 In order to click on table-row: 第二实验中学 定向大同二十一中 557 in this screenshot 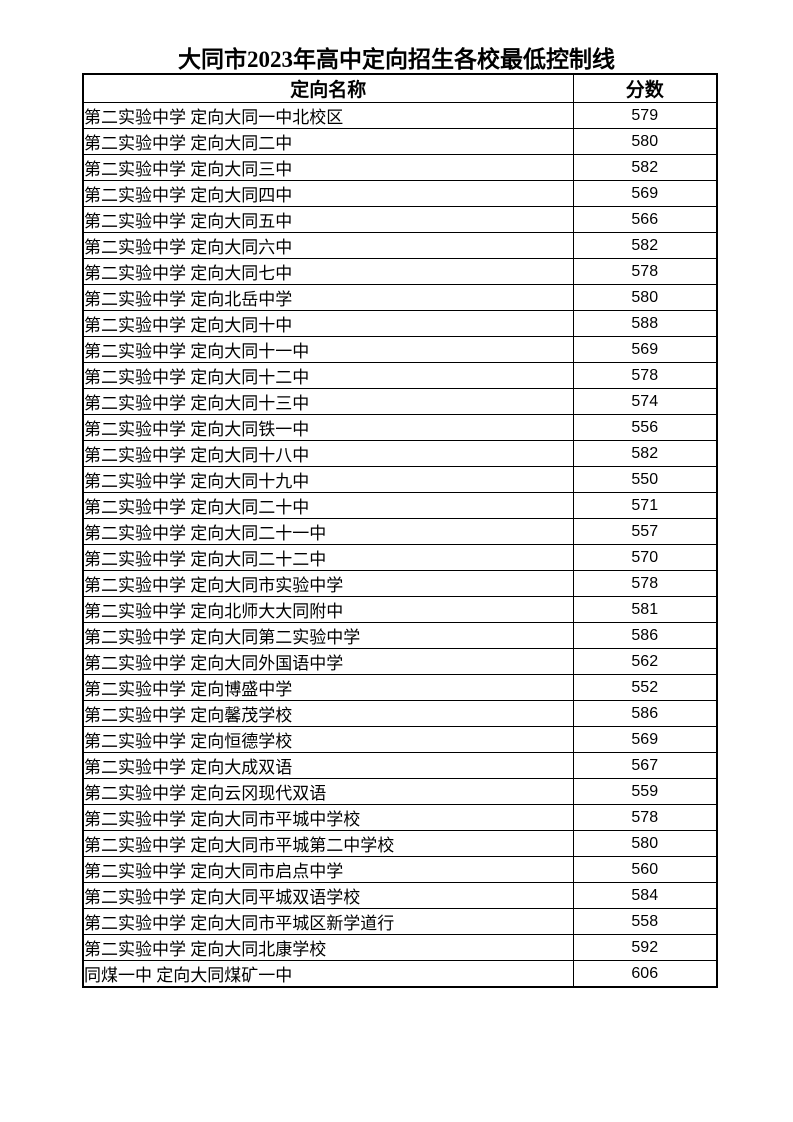, I will do `click(400, 531)`.